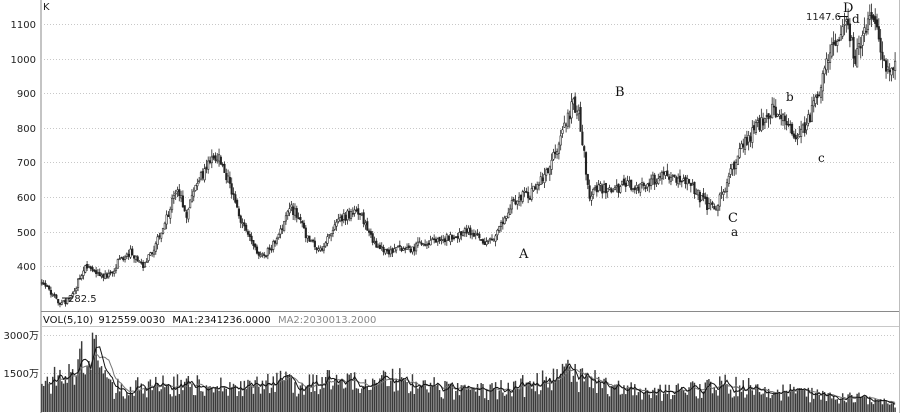 The image size is (900, 417). What do you see at coordinates (848, 8) in the screenshot?
I see `wave-label-d-upper: D` at bounding box center [848, 8].